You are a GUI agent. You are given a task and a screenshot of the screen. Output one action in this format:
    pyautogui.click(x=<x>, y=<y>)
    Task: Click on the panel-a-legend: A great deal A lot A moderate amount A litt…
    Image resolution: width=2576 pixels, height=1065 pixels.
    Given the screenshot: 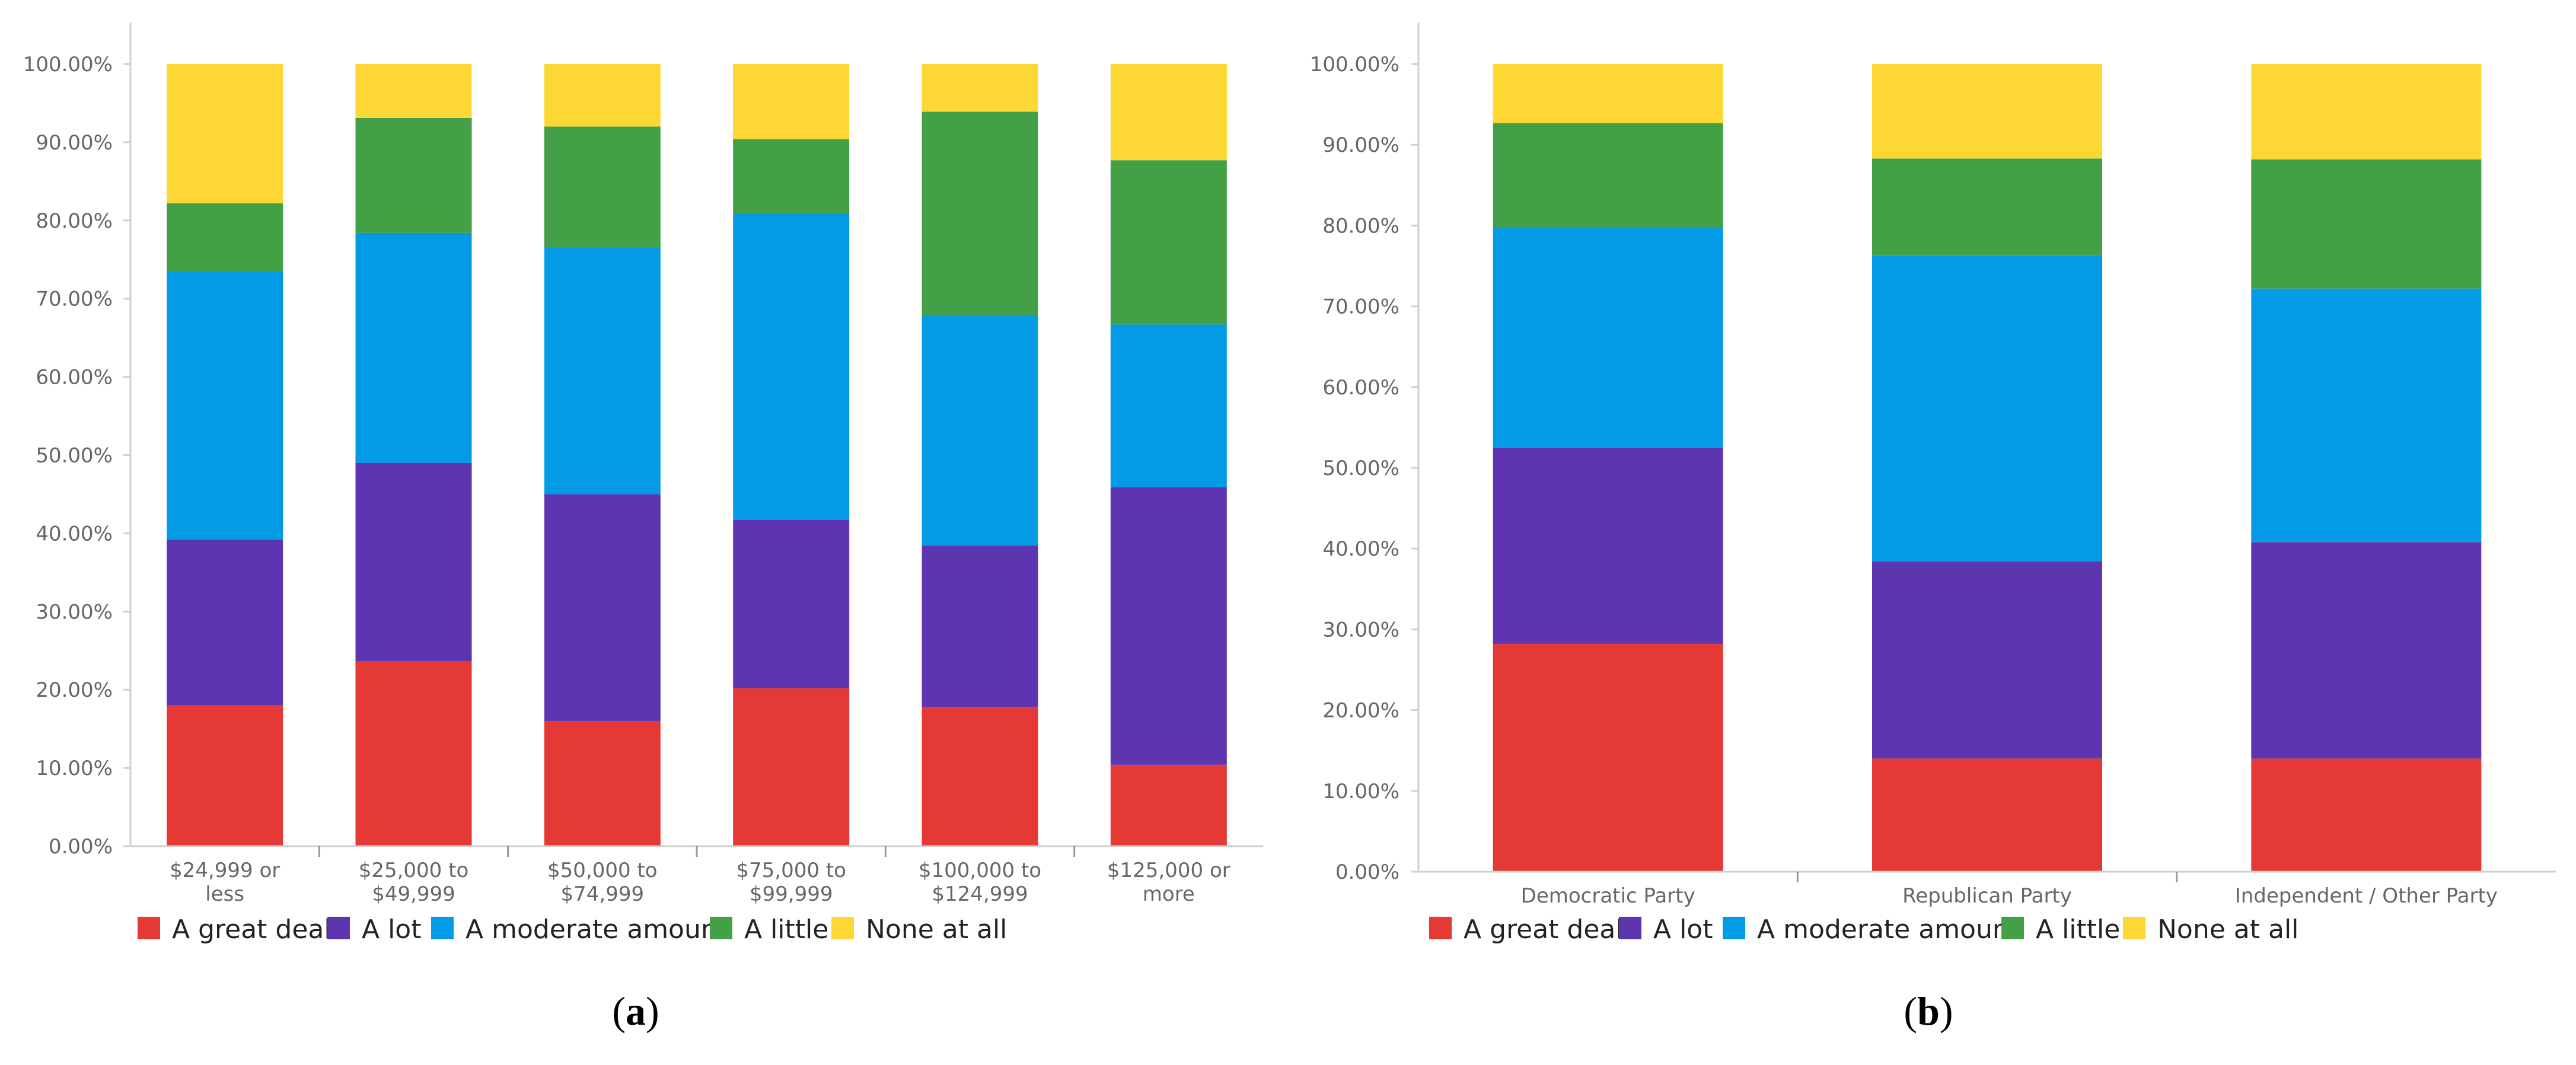 What is the action you would take?
    pyautogui.click(x=572, y=930)
    